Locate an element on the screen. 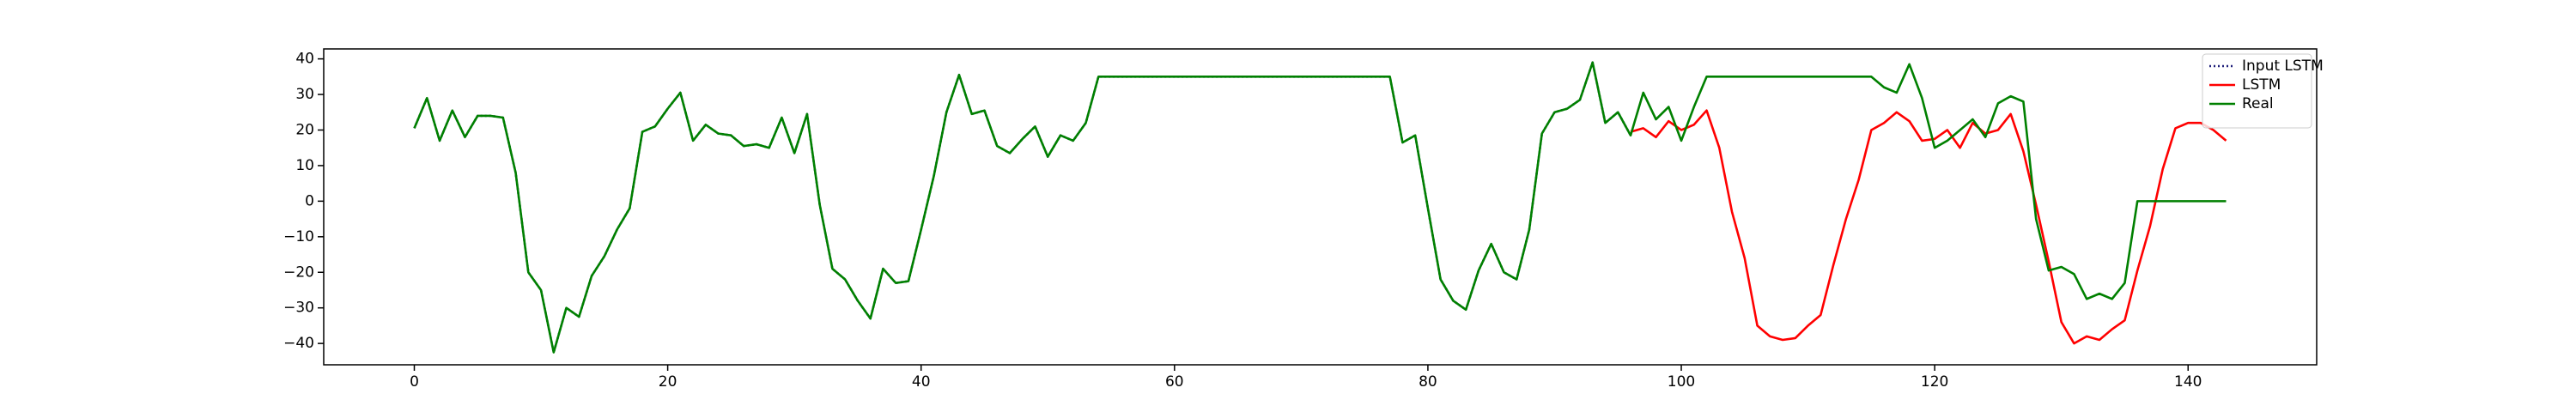  y-tick-label: −10 is located at coordinates (298, 236).